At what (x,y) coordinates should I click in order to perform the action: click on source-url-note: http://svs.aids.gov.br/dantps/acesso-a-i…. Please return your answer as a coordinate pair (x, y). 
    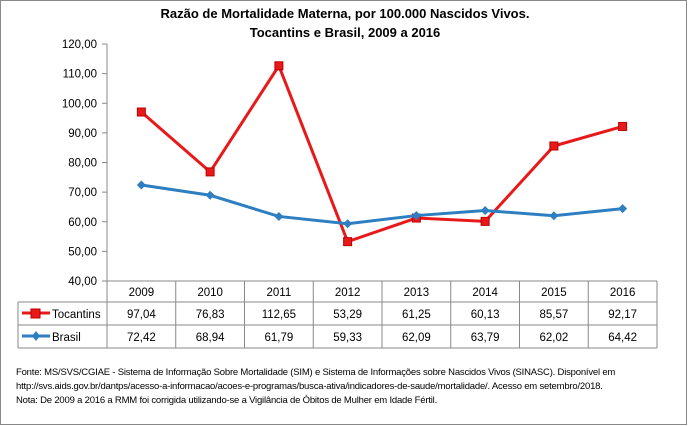
    Looking at the image, I should click on (309, 386).